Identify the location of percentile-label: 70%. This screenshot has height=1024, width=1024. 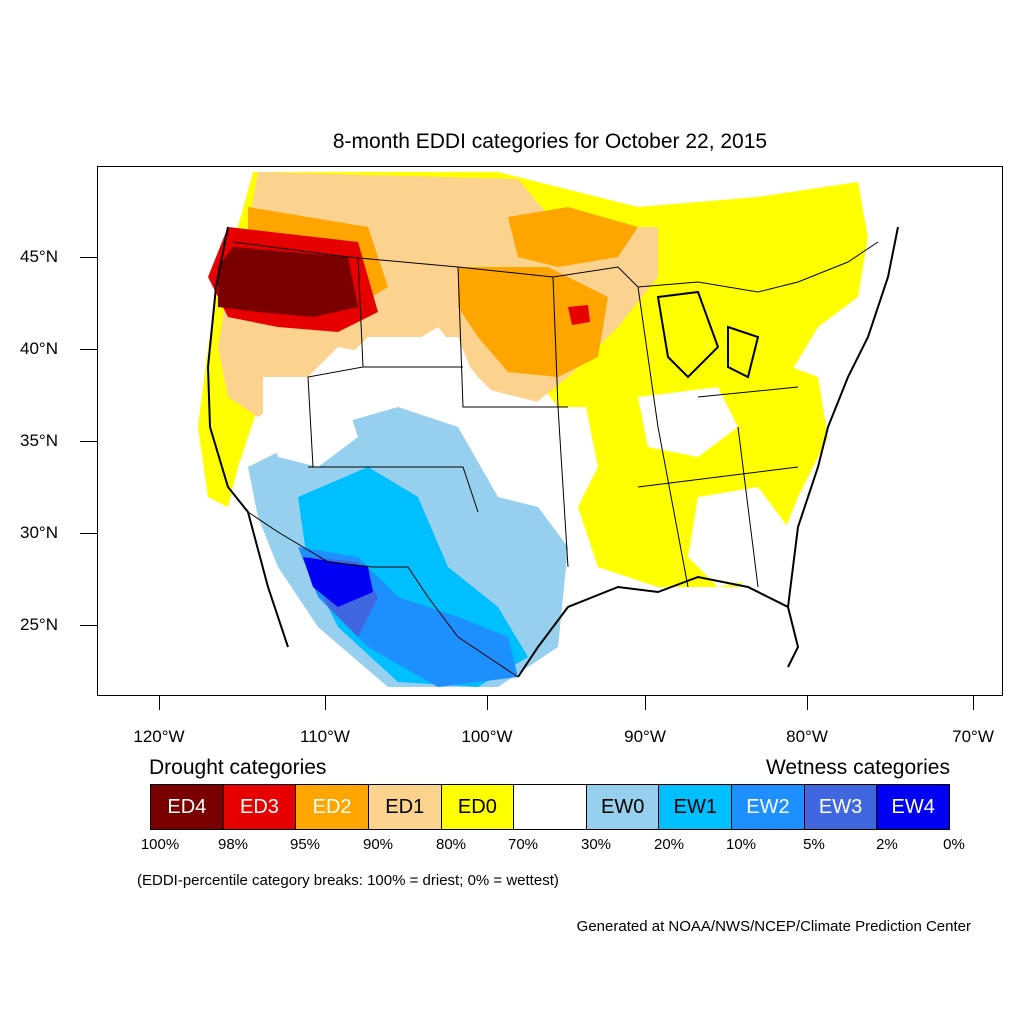
(523, 844).